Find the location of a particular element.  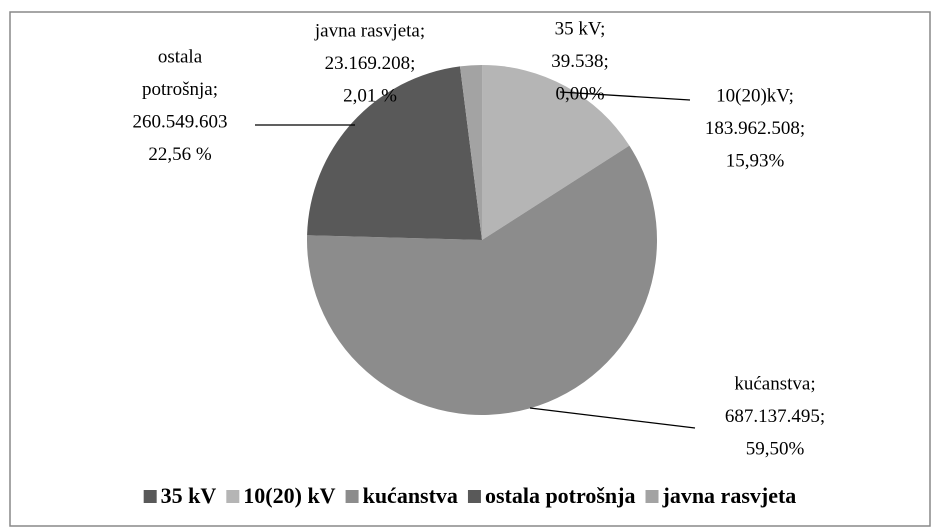

data-label-name: kućanstva; is located at coordinates (774, 383).